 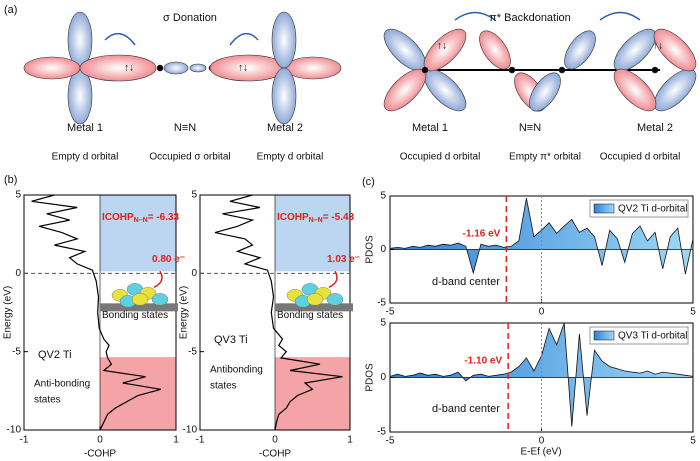 I want to click on antibonding-label: Antibonding, so click(x=236, y=370).